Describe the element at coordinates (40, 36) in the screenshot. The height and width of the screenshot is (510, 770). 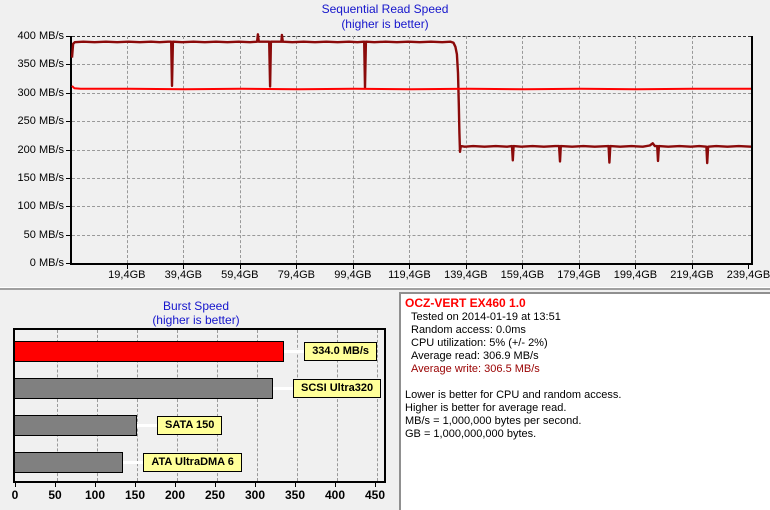
I see `y-axis-label: 400 MB/s` at that location.